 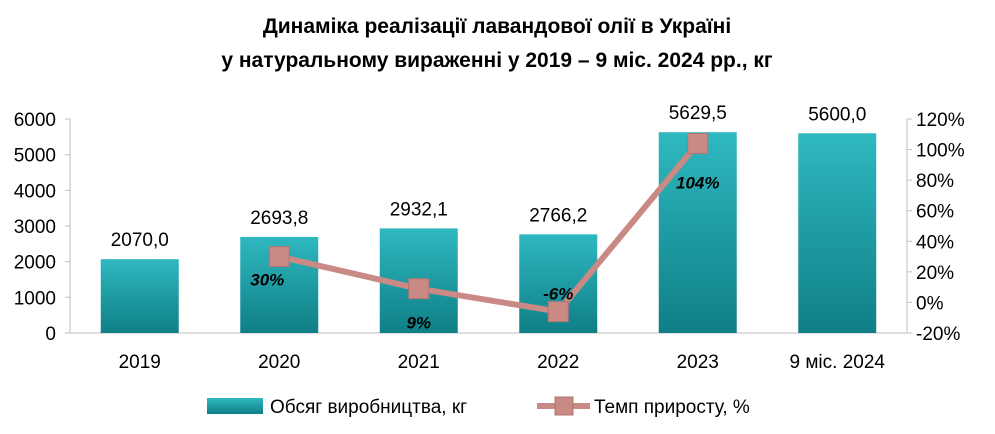 What do you see at coordinates (935, 273) in the screenshot?
I see `y-tick-label-right: 20%` at bounding box center [935, 273].